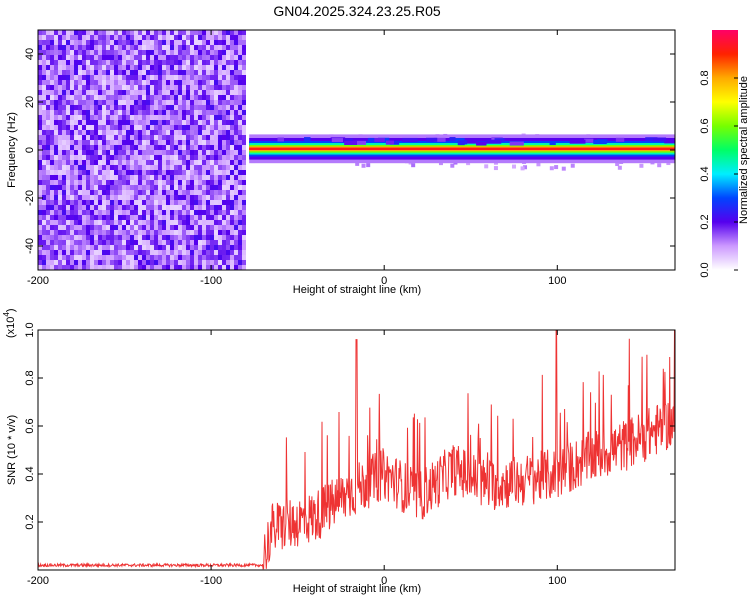 This screenshot has height=600, width=750. I want to click on x-tick-label: -200, so click(38, 281).